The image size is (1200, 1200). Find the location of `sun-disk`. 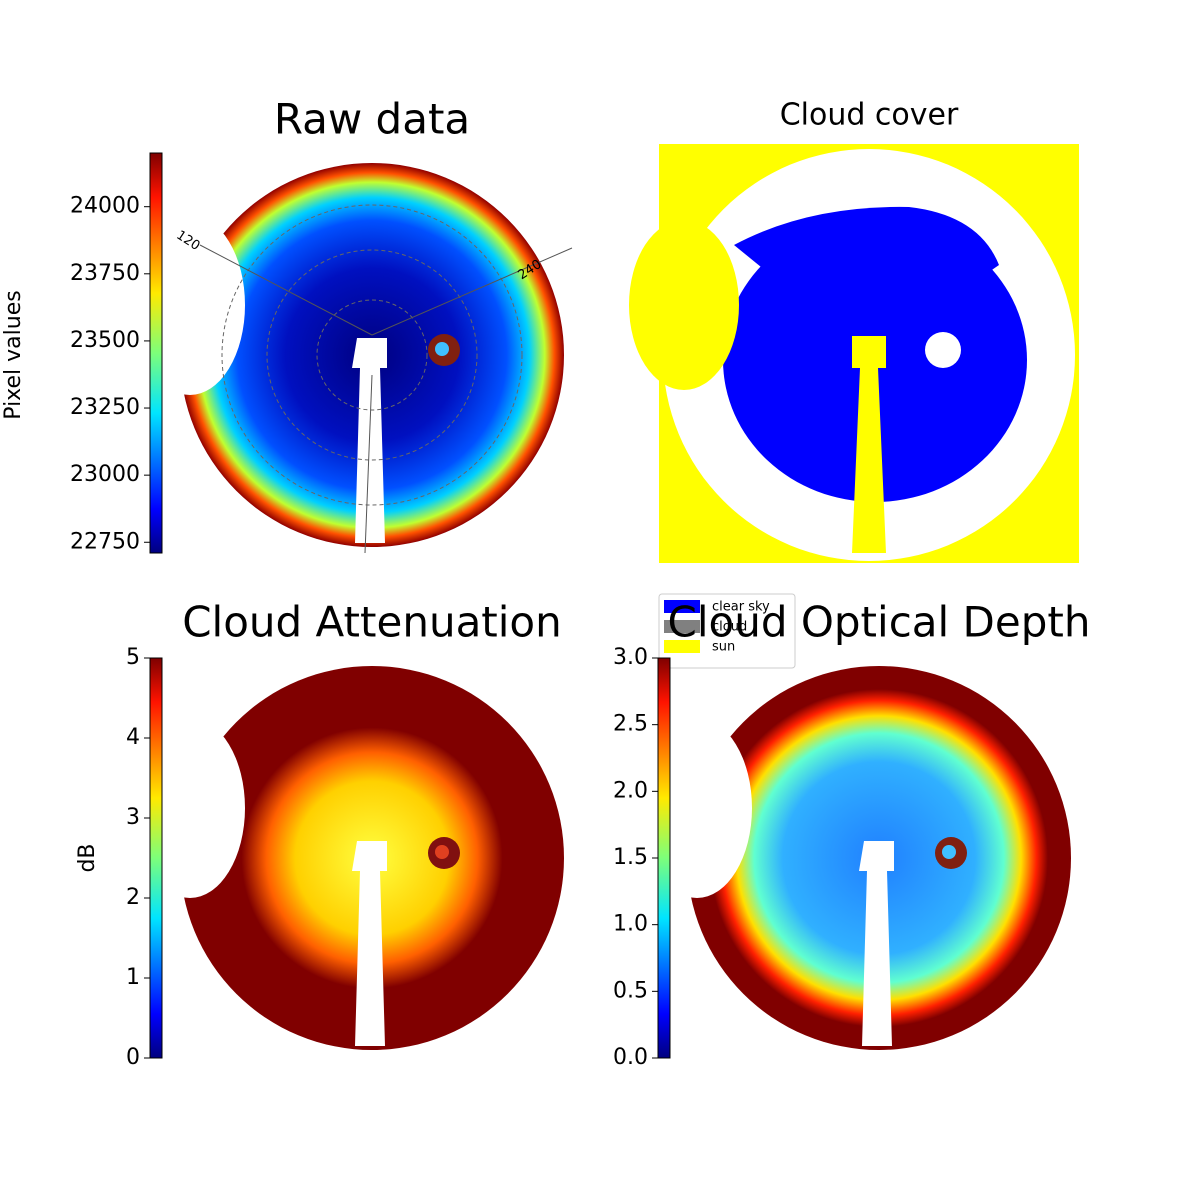

sun-disk is located at coordinates (943, 350).